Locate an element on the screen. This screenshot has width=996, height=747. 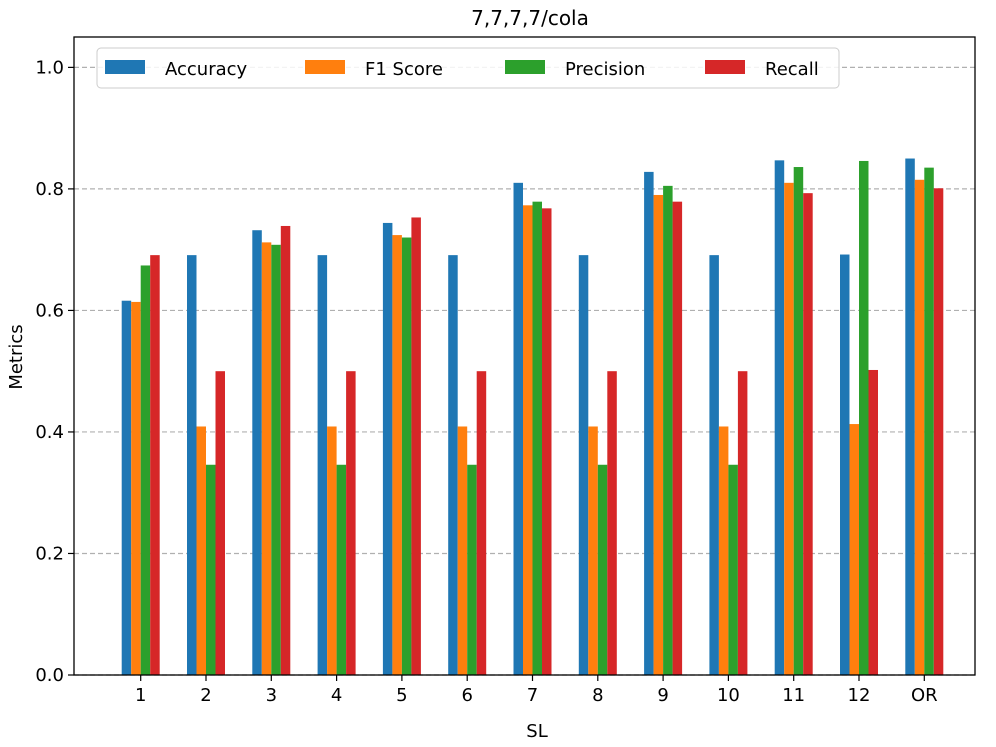
legend-label: F1 Score is located at coordinates (404, 69).